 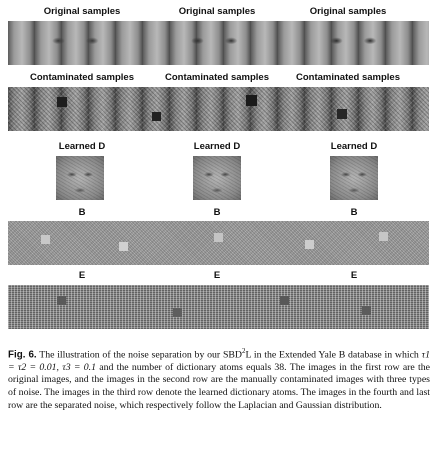 What do you see at coordinates (348, 77) in the screenshot?
I see `contaminated-samples-label-3: Contaminated samples` at bounding box center [348, 77].